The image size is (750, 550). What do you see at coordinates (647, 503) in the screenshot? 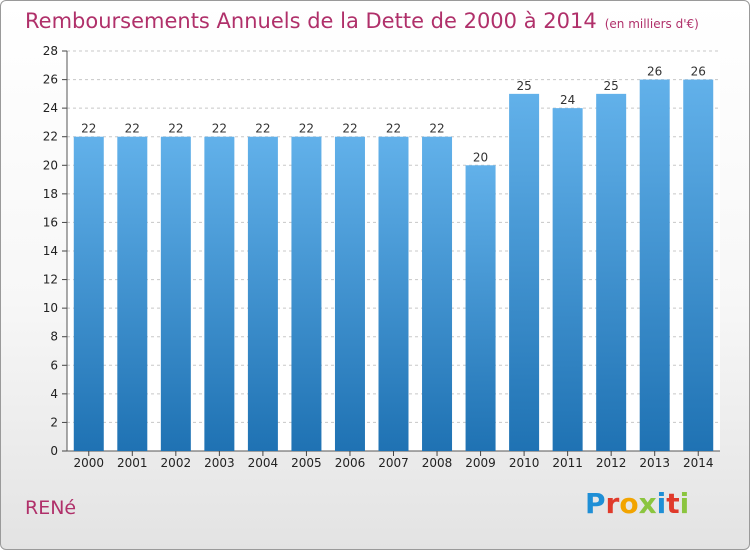
I see `logo-letter: x` at bounding box center [647, 503].